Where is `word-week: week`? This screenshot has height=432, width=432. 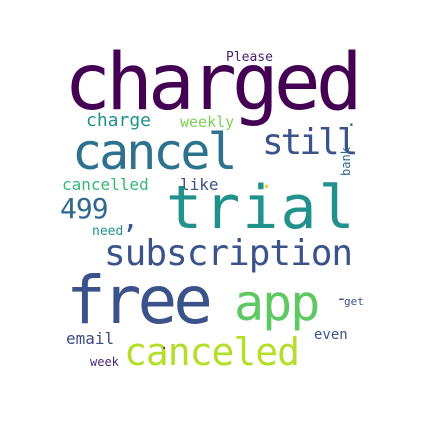 word-week: week is located at coordinates (104, 362).